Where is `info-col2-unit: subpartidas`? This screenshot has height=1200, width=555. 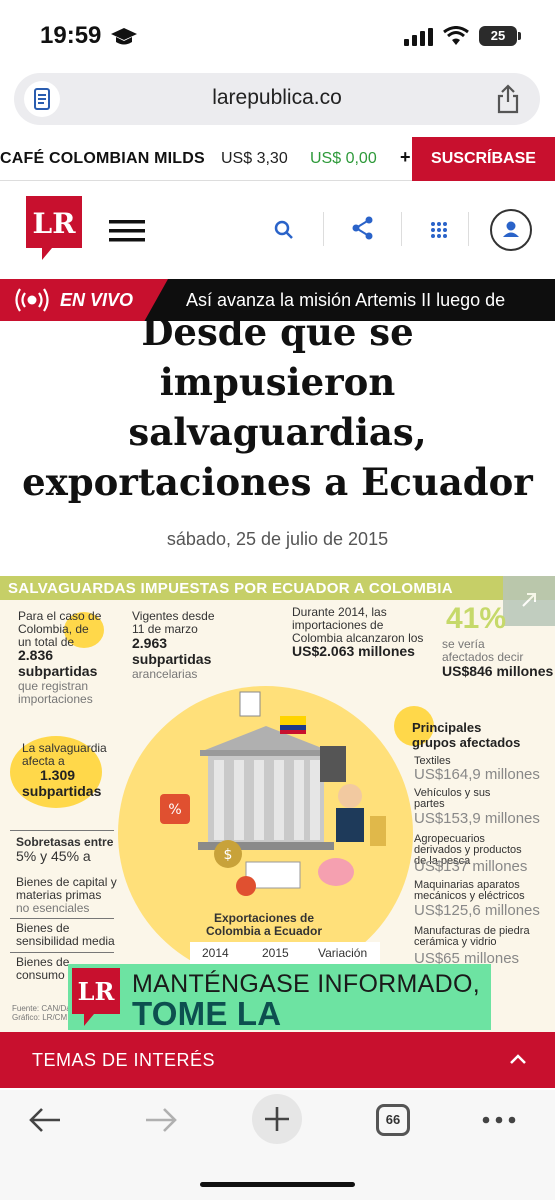
info-col2-unit: subpartidas is located at coordinates (172, 659).